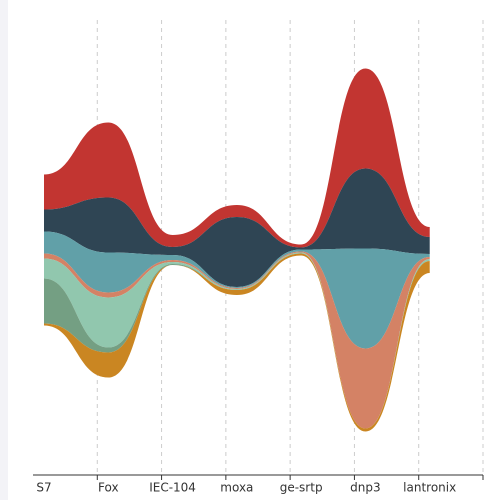 The width and height of the screenshot is (500, 504). Describe the element at coordinates (365, 488) in the screenshot. I see `x-tick-label: dnp3` at that location.